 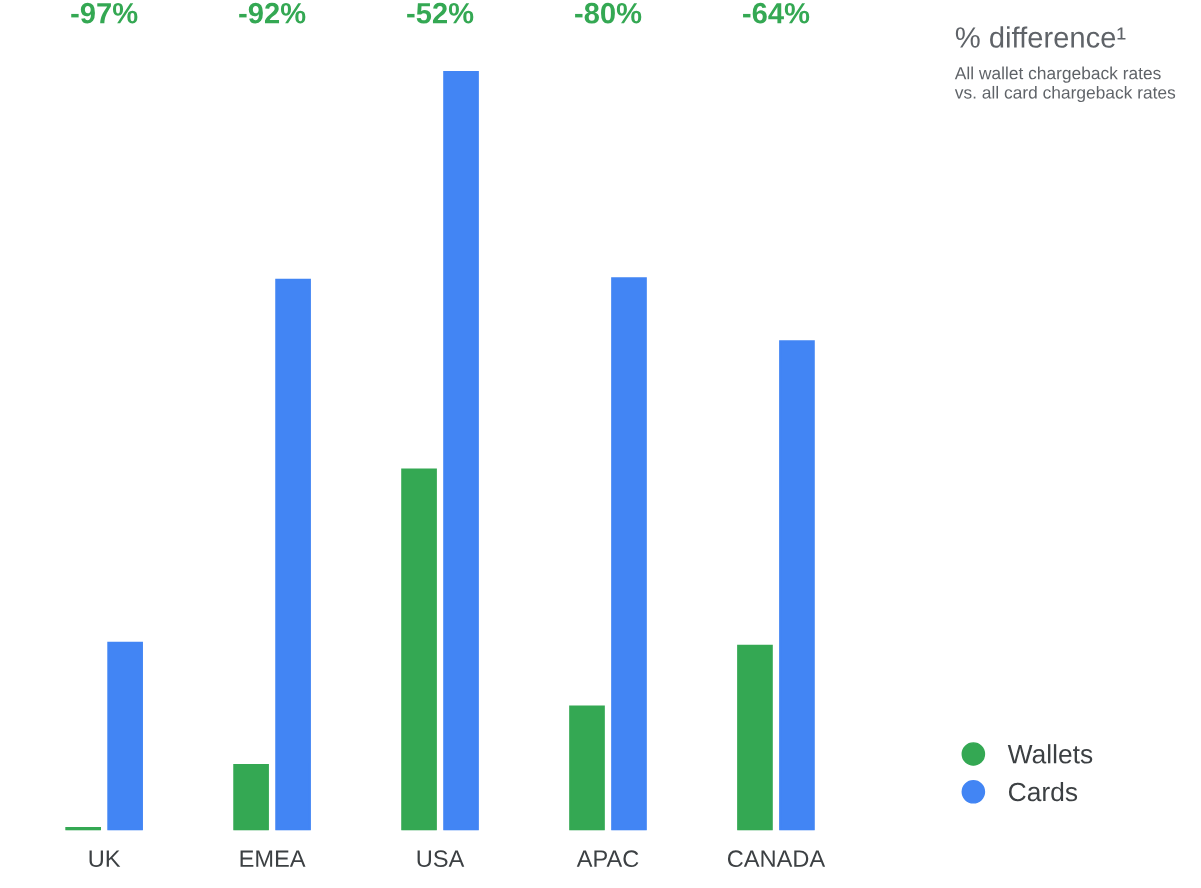 I want to click on legend-label: Wallets, so click(x=1050, y=754).